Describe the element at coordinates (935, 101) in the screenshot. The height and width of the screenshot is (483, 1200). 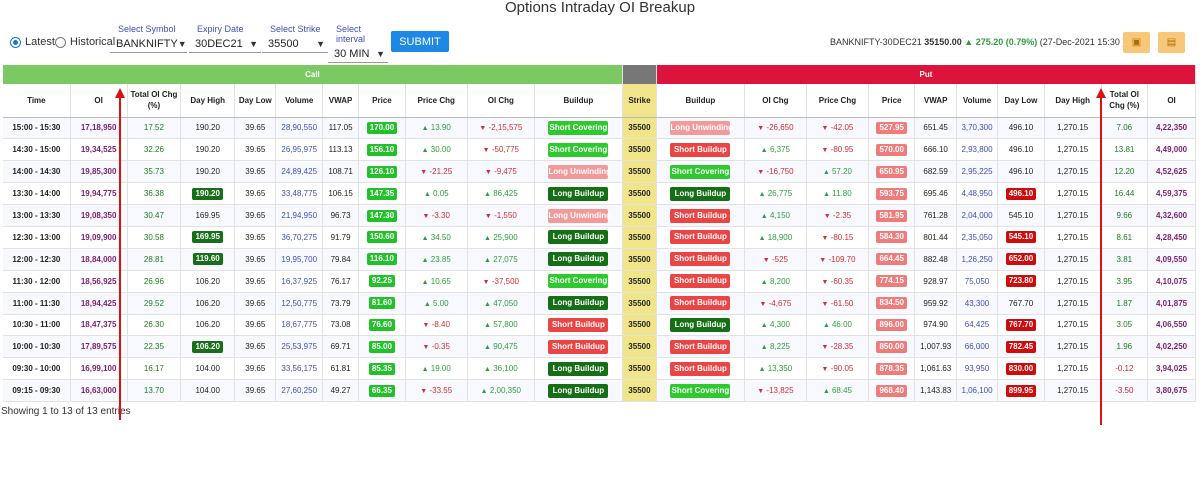
I see `col-put-vwap: VWAP` at that location.